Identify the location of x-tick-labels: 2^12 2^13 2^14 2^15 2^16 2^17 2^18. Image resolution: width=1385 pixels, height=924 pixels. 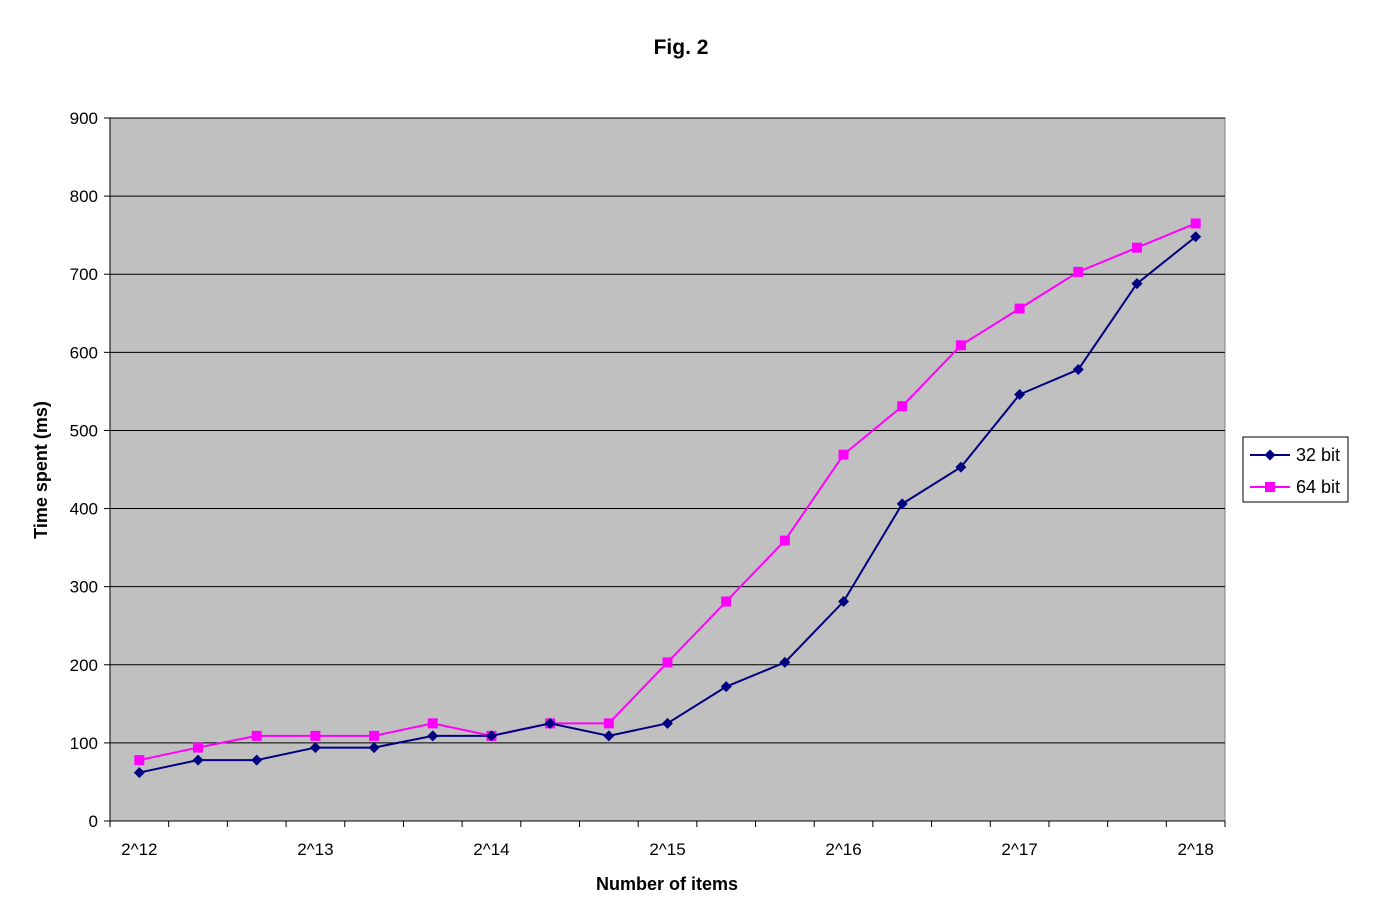
(667, 849).